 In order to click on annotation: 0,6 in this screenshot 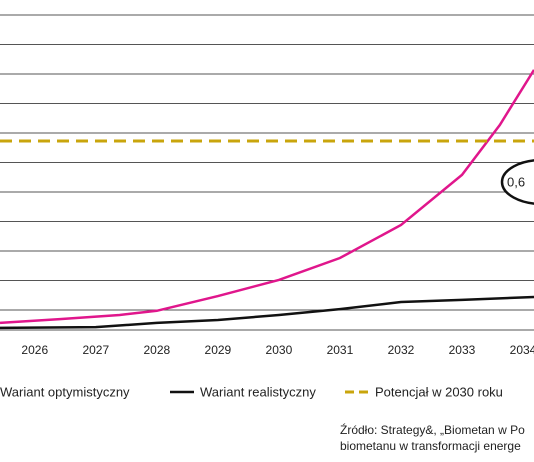, I will do `click(516, 181)`.